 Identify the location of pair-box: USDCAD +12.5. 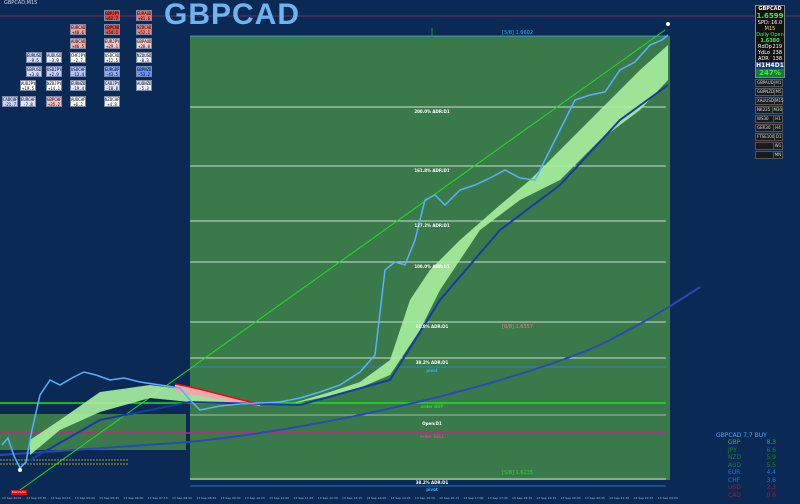
(112, 57).